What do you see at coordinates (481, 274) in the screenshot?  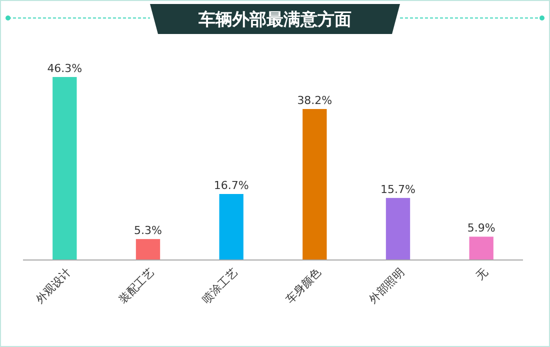 I see `x-tick-label: 无` at bounding box center [481, 274].